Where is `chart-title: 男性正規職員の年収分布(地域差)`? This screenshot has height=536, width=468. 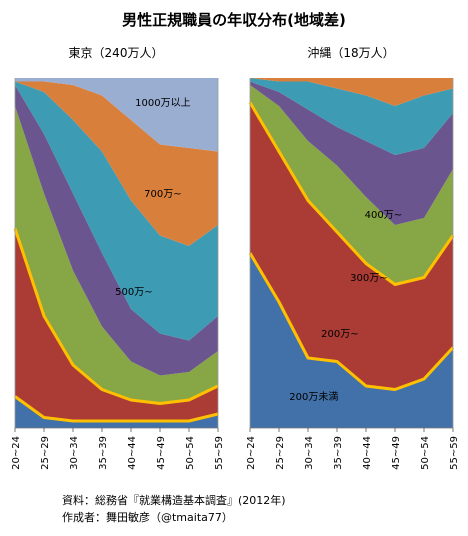 chart-title: 男性正規職員の年収分布(地域差) is located at coordinates (234, 20).